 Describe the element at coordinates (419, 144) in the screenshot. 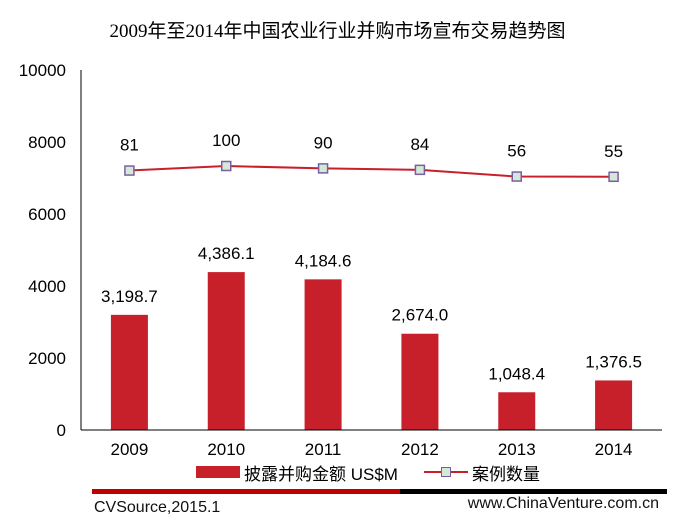

I see `line-data-label: 84` at that location.